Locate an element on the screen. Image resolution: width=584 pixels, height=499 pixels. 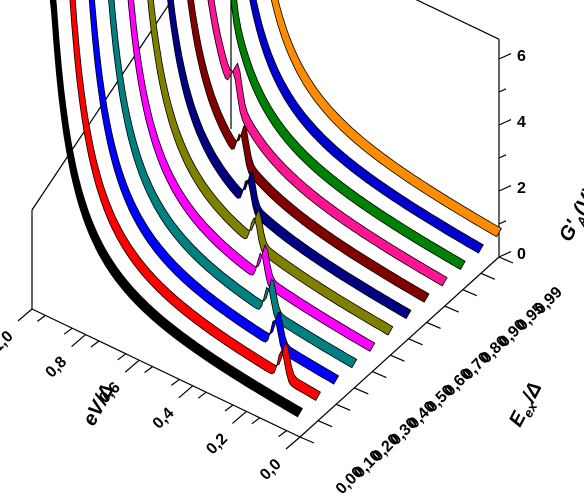
x-tick-label: 1,0 is located at coordinates (8, 342).